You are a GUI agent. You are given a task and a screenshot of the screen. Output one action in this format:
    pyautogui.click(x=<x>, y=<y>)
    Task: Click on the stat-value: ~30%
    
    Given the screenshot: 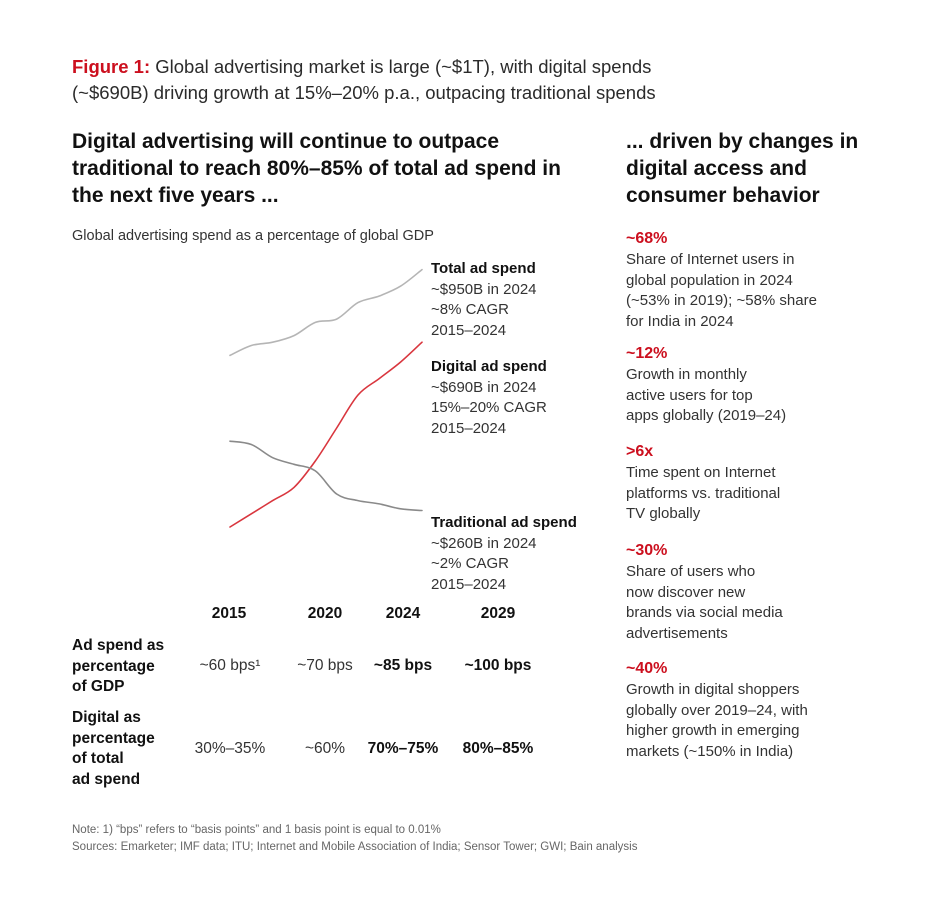 What is the action you would take?
    pyautogui.click(x=647, y=550)
    